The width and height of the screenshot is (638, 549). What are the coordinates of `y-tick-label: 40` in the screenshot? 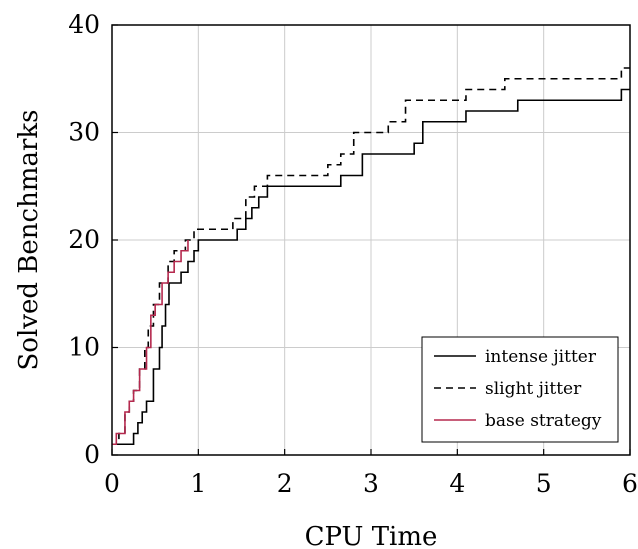 It's located at (84, 24).